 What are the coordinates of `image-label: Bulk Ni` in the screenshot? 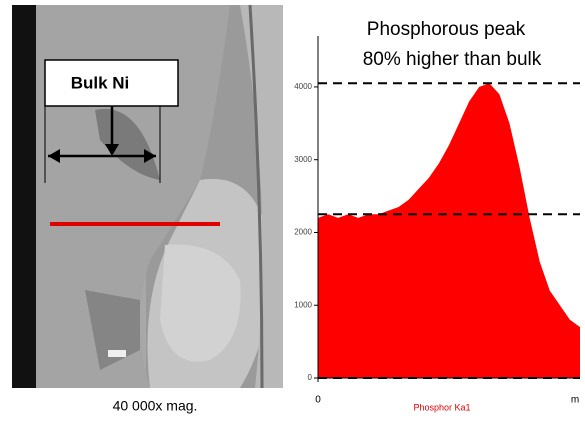 It's located at (100, 82).